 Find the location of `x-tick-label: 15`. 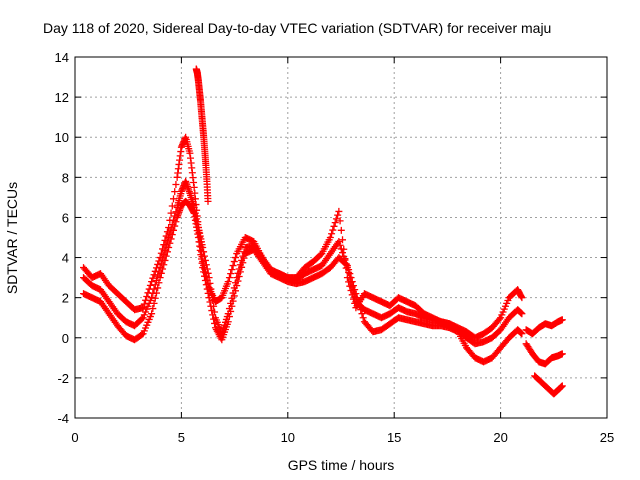

x-tick-label: 15 is located at coordinates (394, 437).